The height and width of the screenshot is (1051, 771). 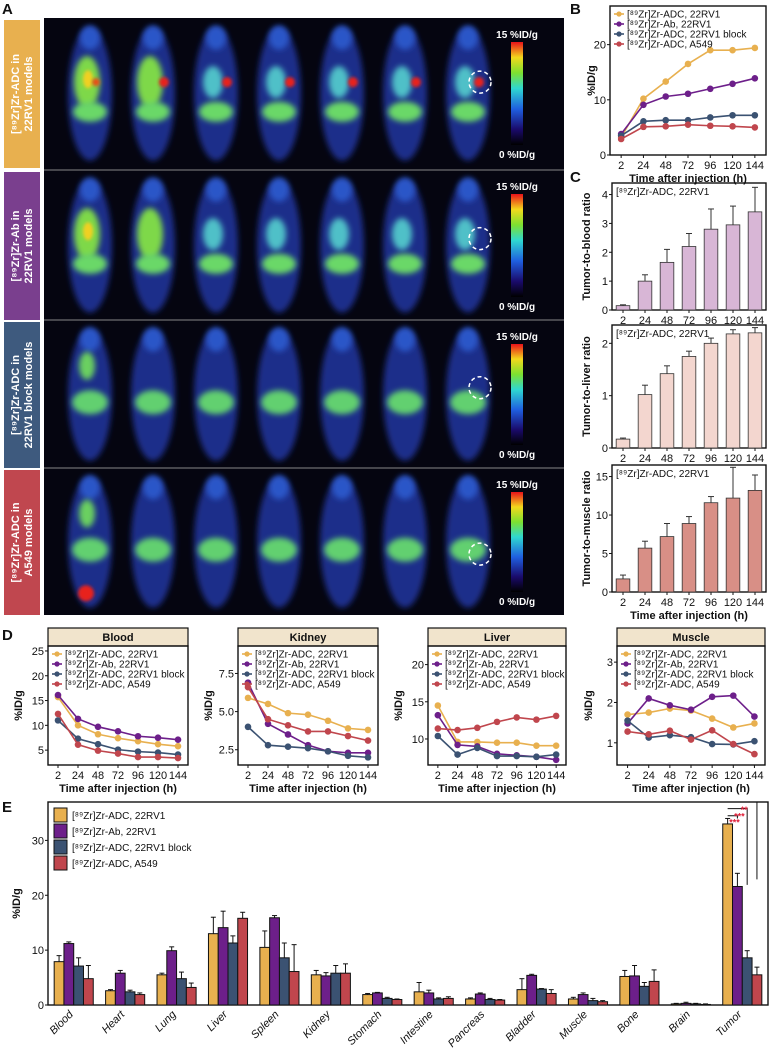 What do you see at coordinates (610, 744) in the screenshot?
I see `y-tick-label: 1` at bounding box center [610, 744].